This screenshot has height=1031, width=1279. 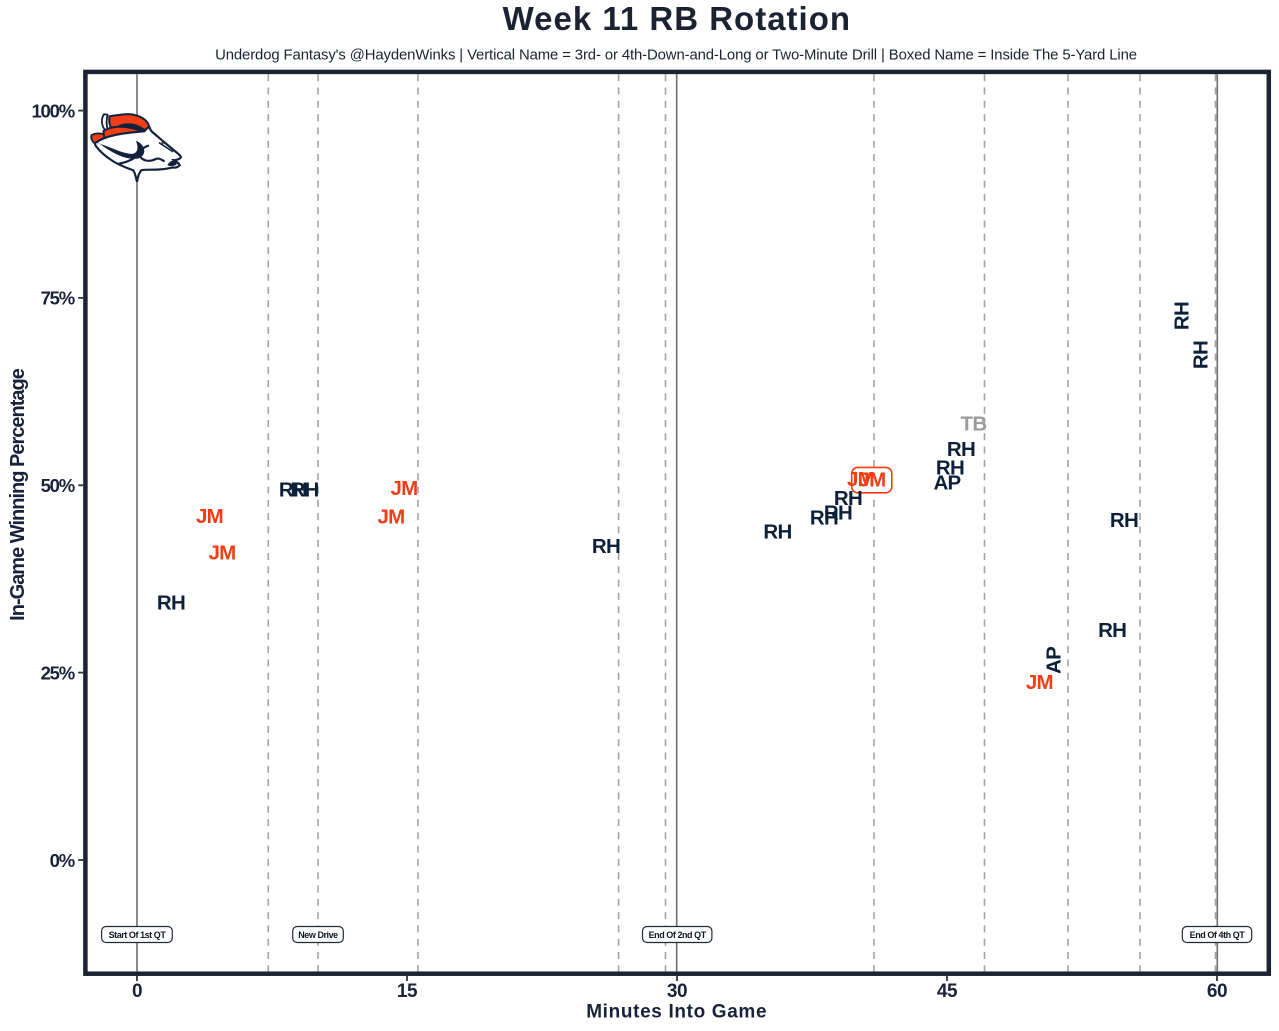 What do you see at coordinates (677, 18) in the screenshot?
I see `svg-text: Week 11 RB Rotation` at bounding box center [677, 18].